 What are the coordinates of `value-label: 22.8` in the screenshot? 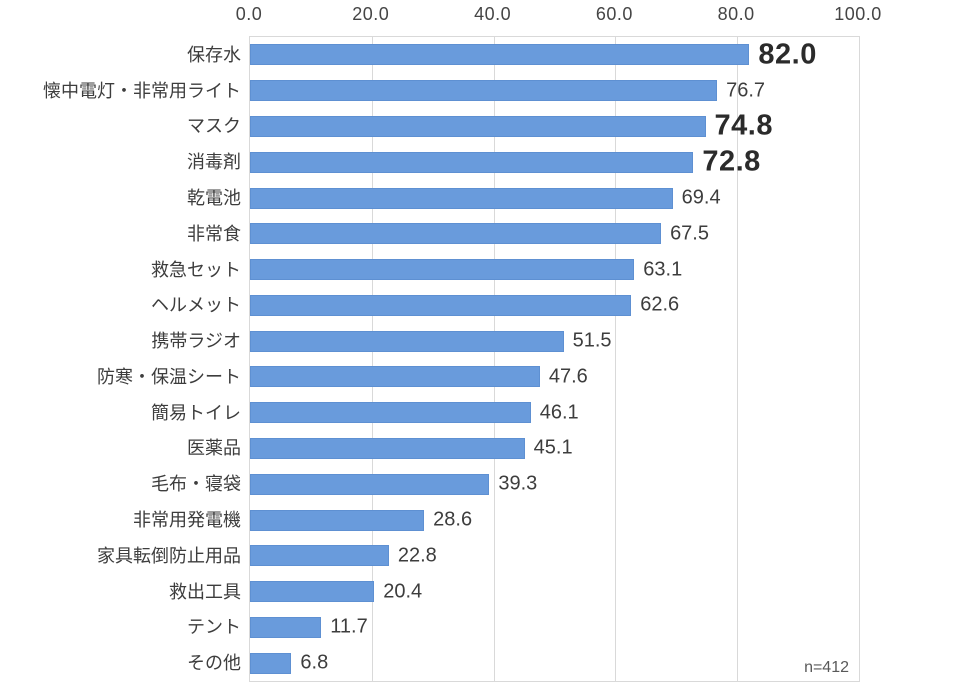 It's located at (417, 555).